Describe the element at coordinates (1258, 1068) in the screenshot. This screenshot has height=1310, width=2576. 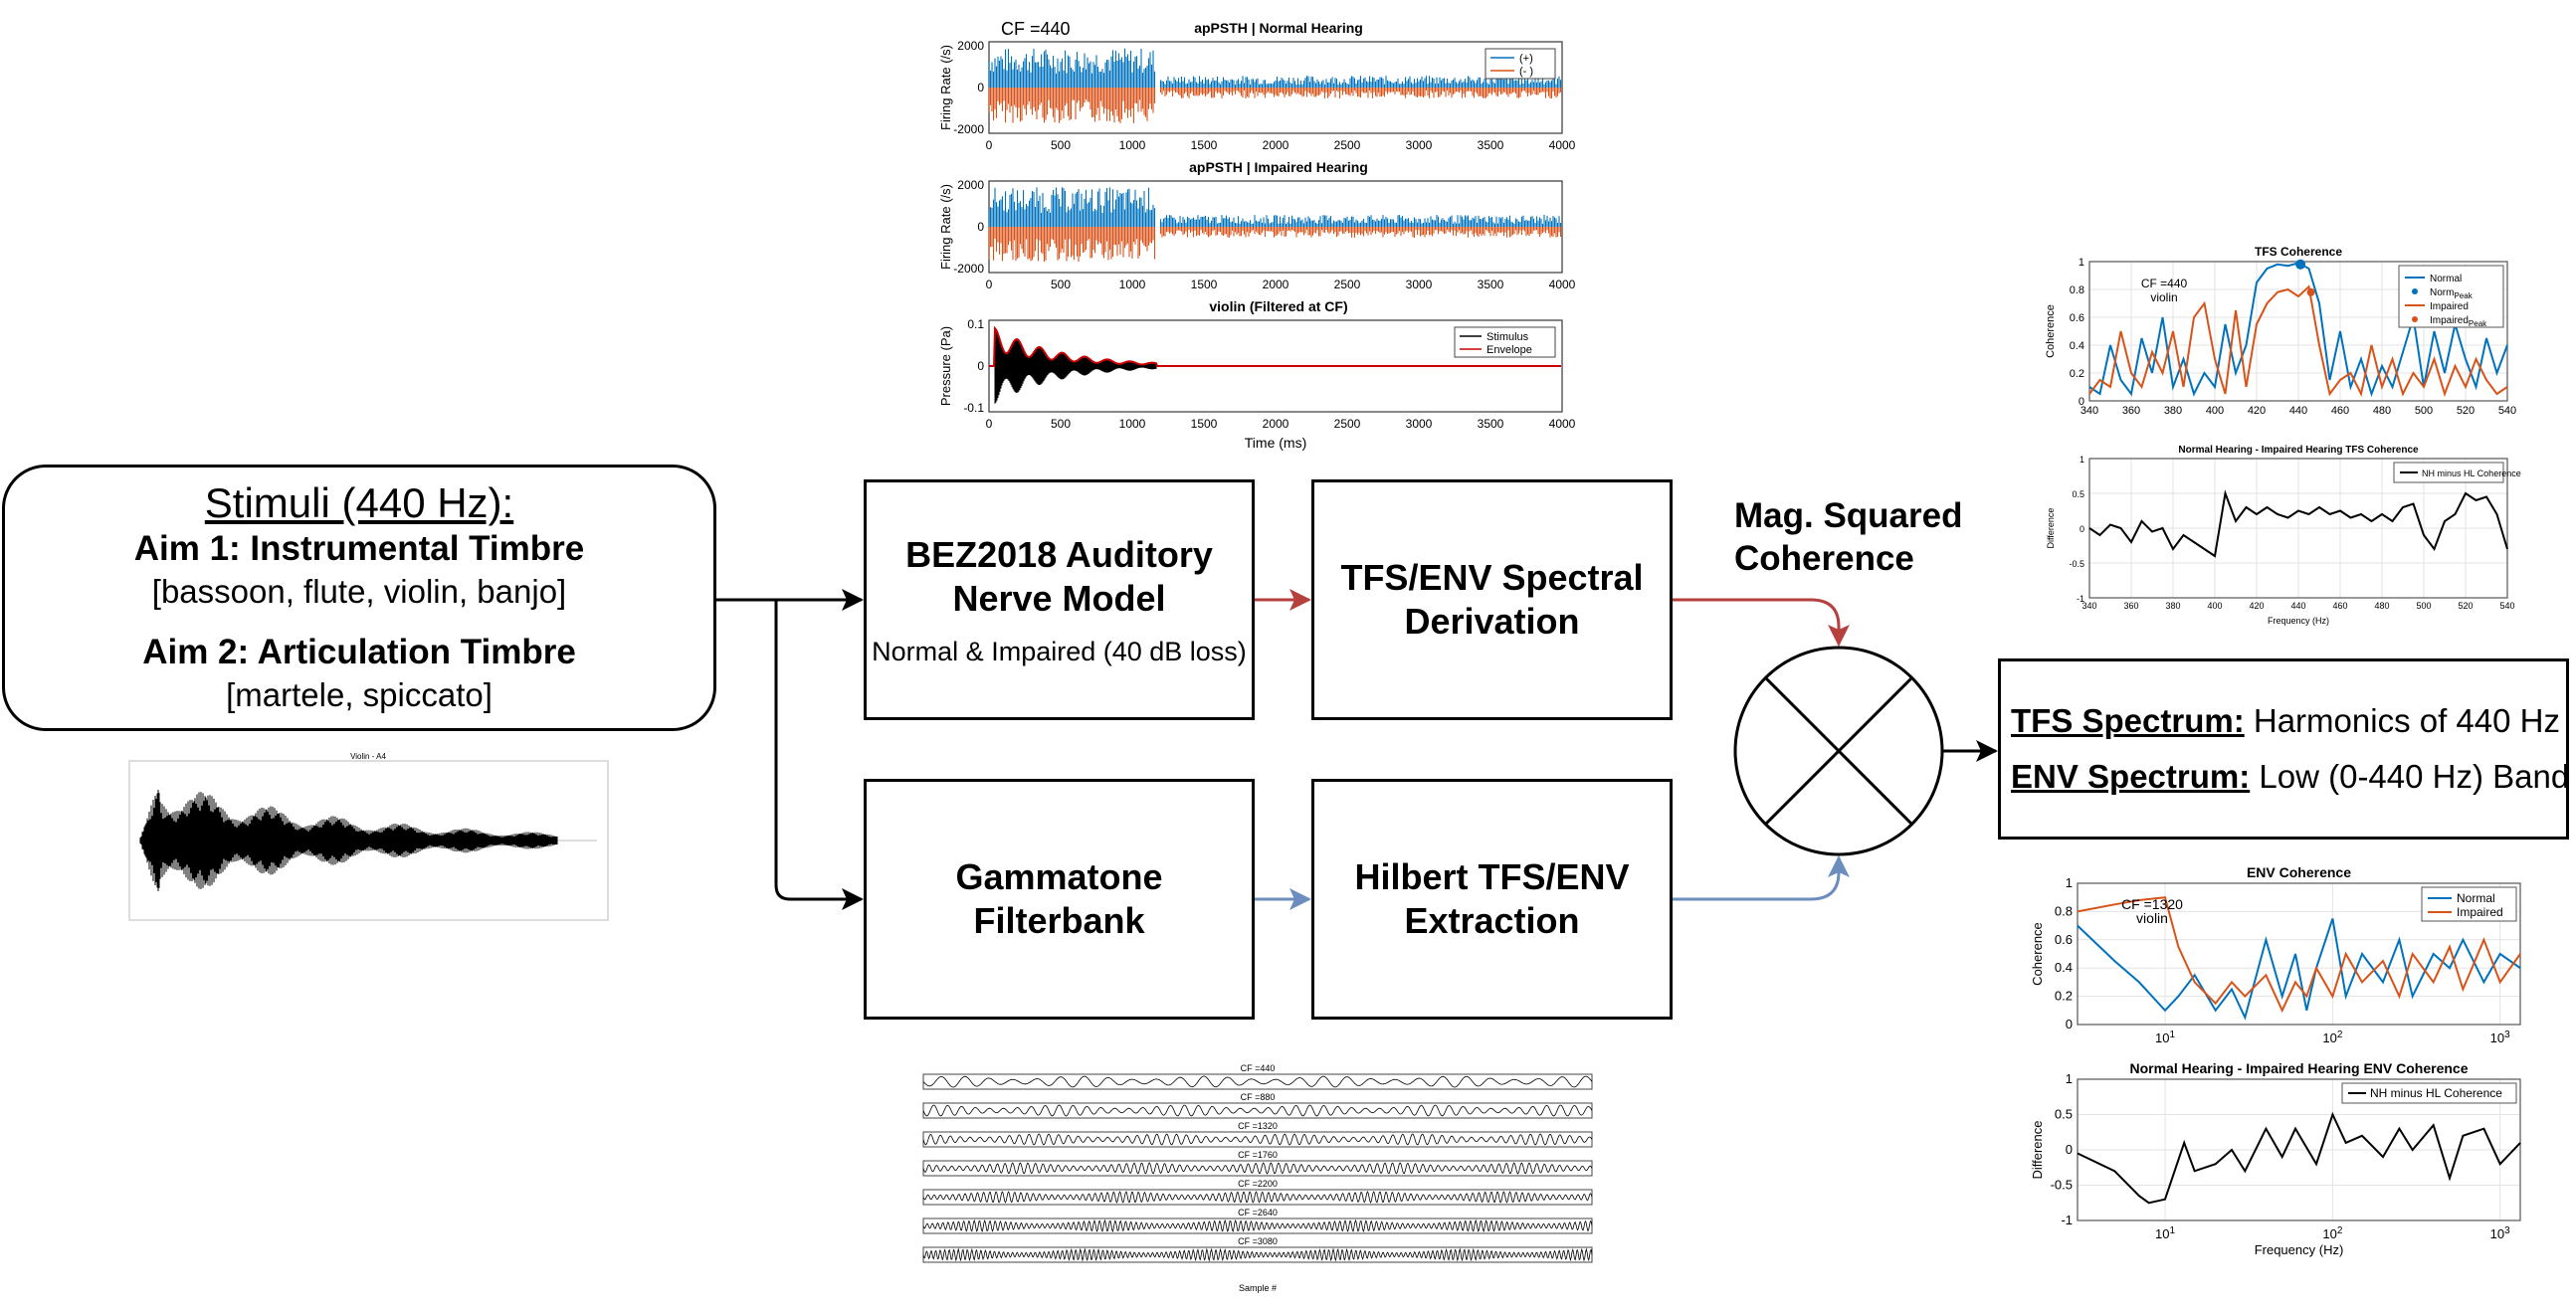
I see `filterbank-cf-label: CF =440` at that location.